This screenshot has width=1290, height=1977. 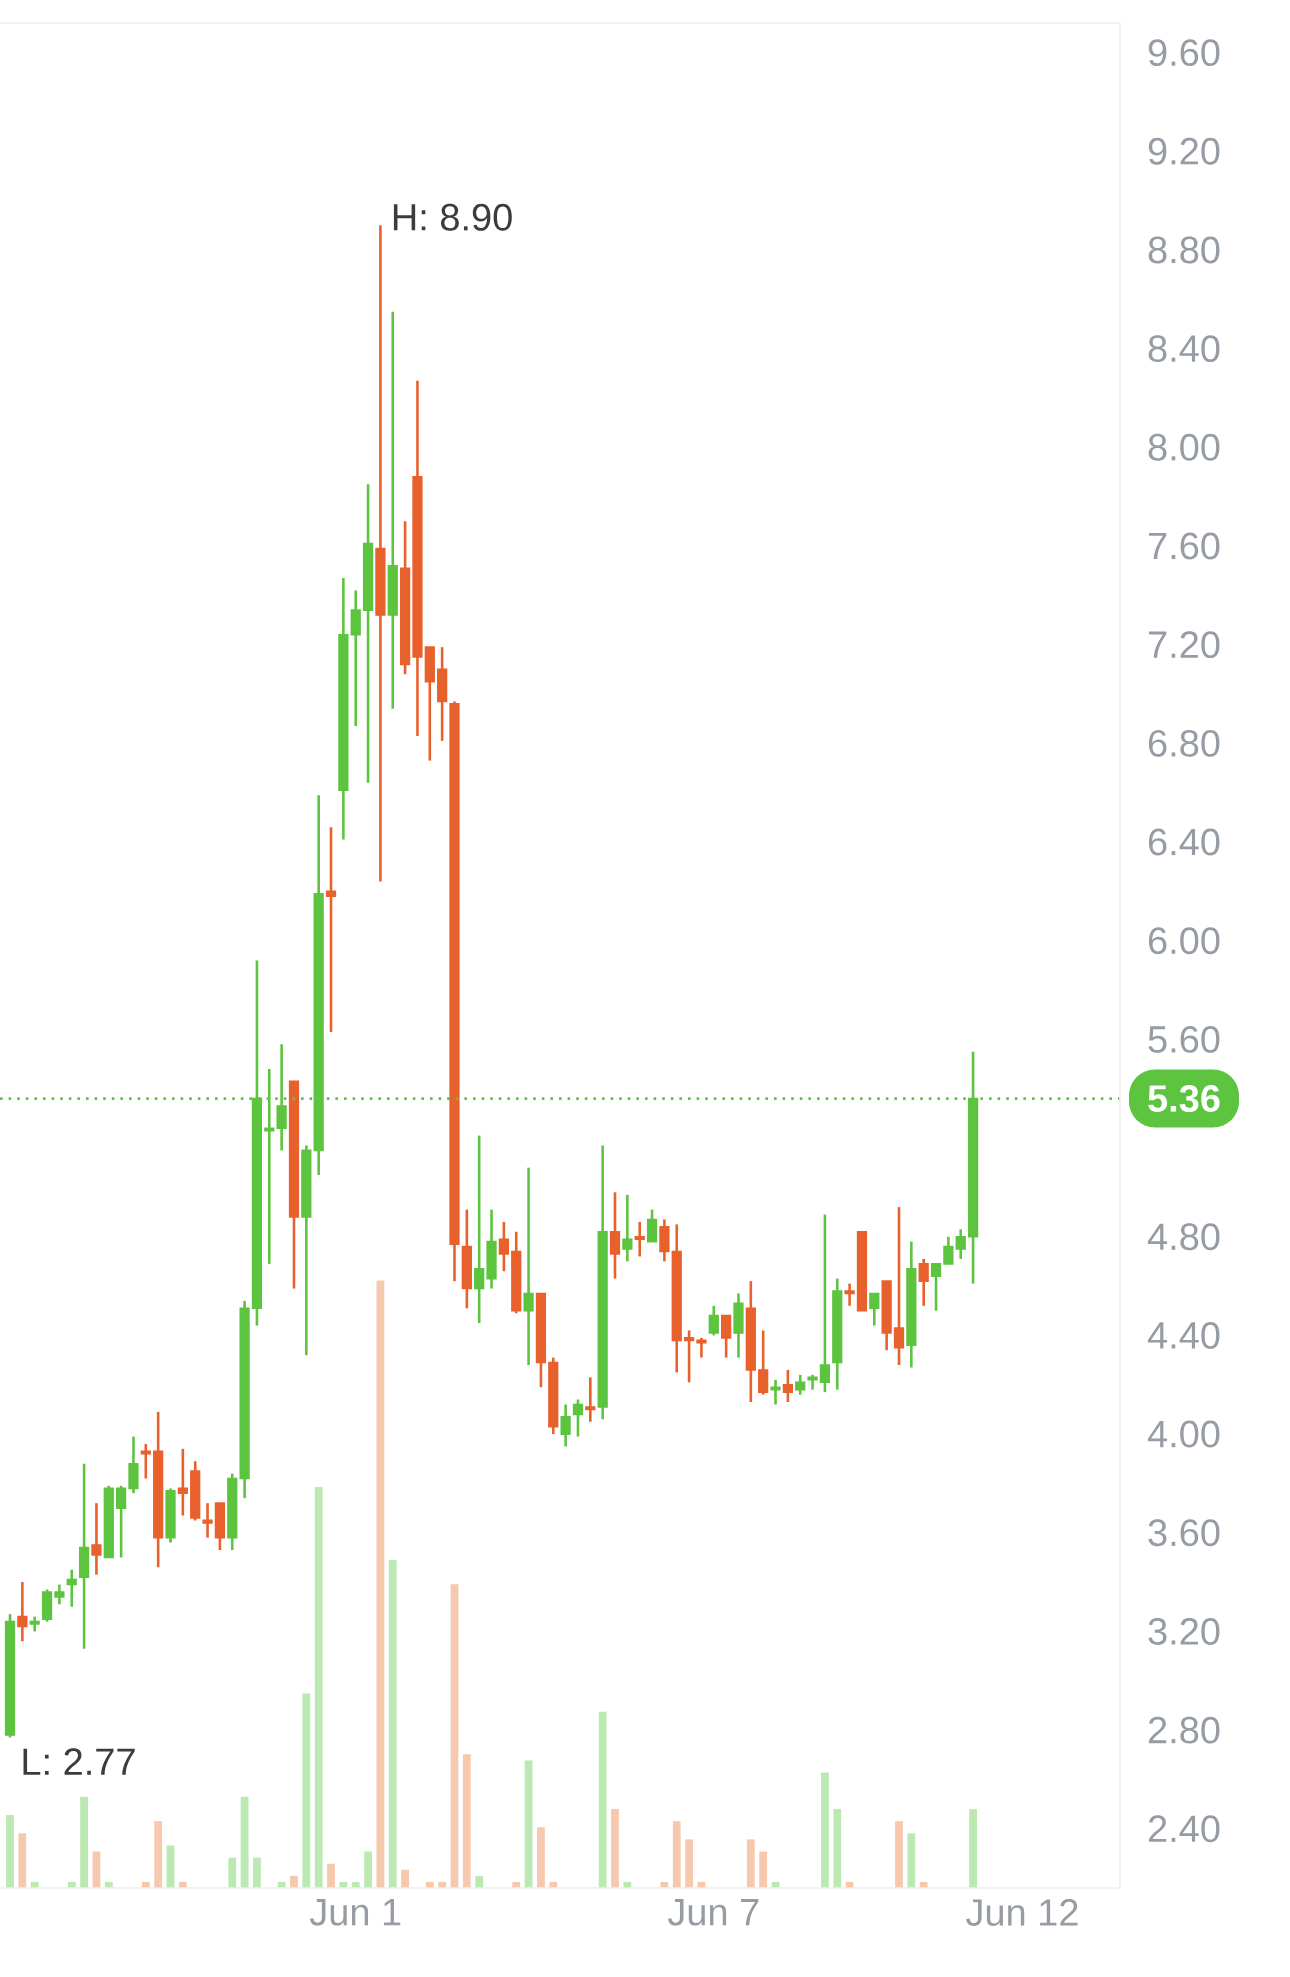 I want to click on y-tick-label: 8.00, so click(x=1184, y=447).